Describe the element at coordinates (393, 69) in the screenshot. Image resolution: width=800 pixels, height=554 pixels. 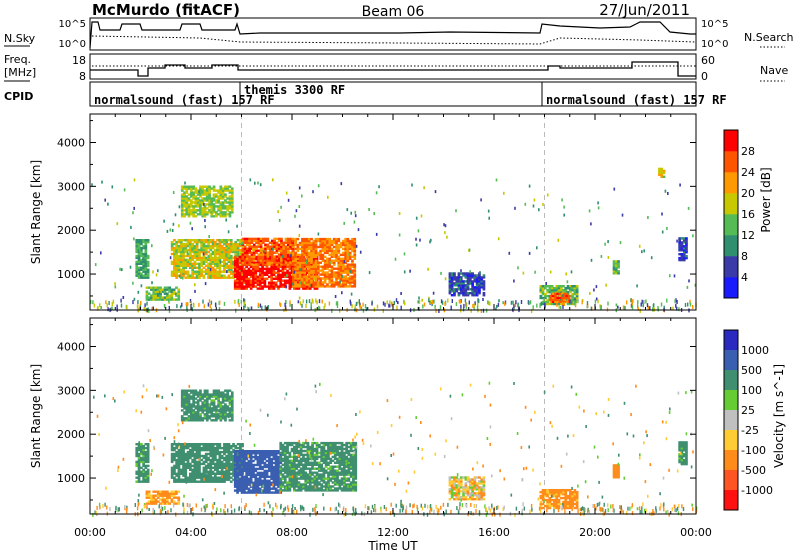
I see `freq-trace` at that location.